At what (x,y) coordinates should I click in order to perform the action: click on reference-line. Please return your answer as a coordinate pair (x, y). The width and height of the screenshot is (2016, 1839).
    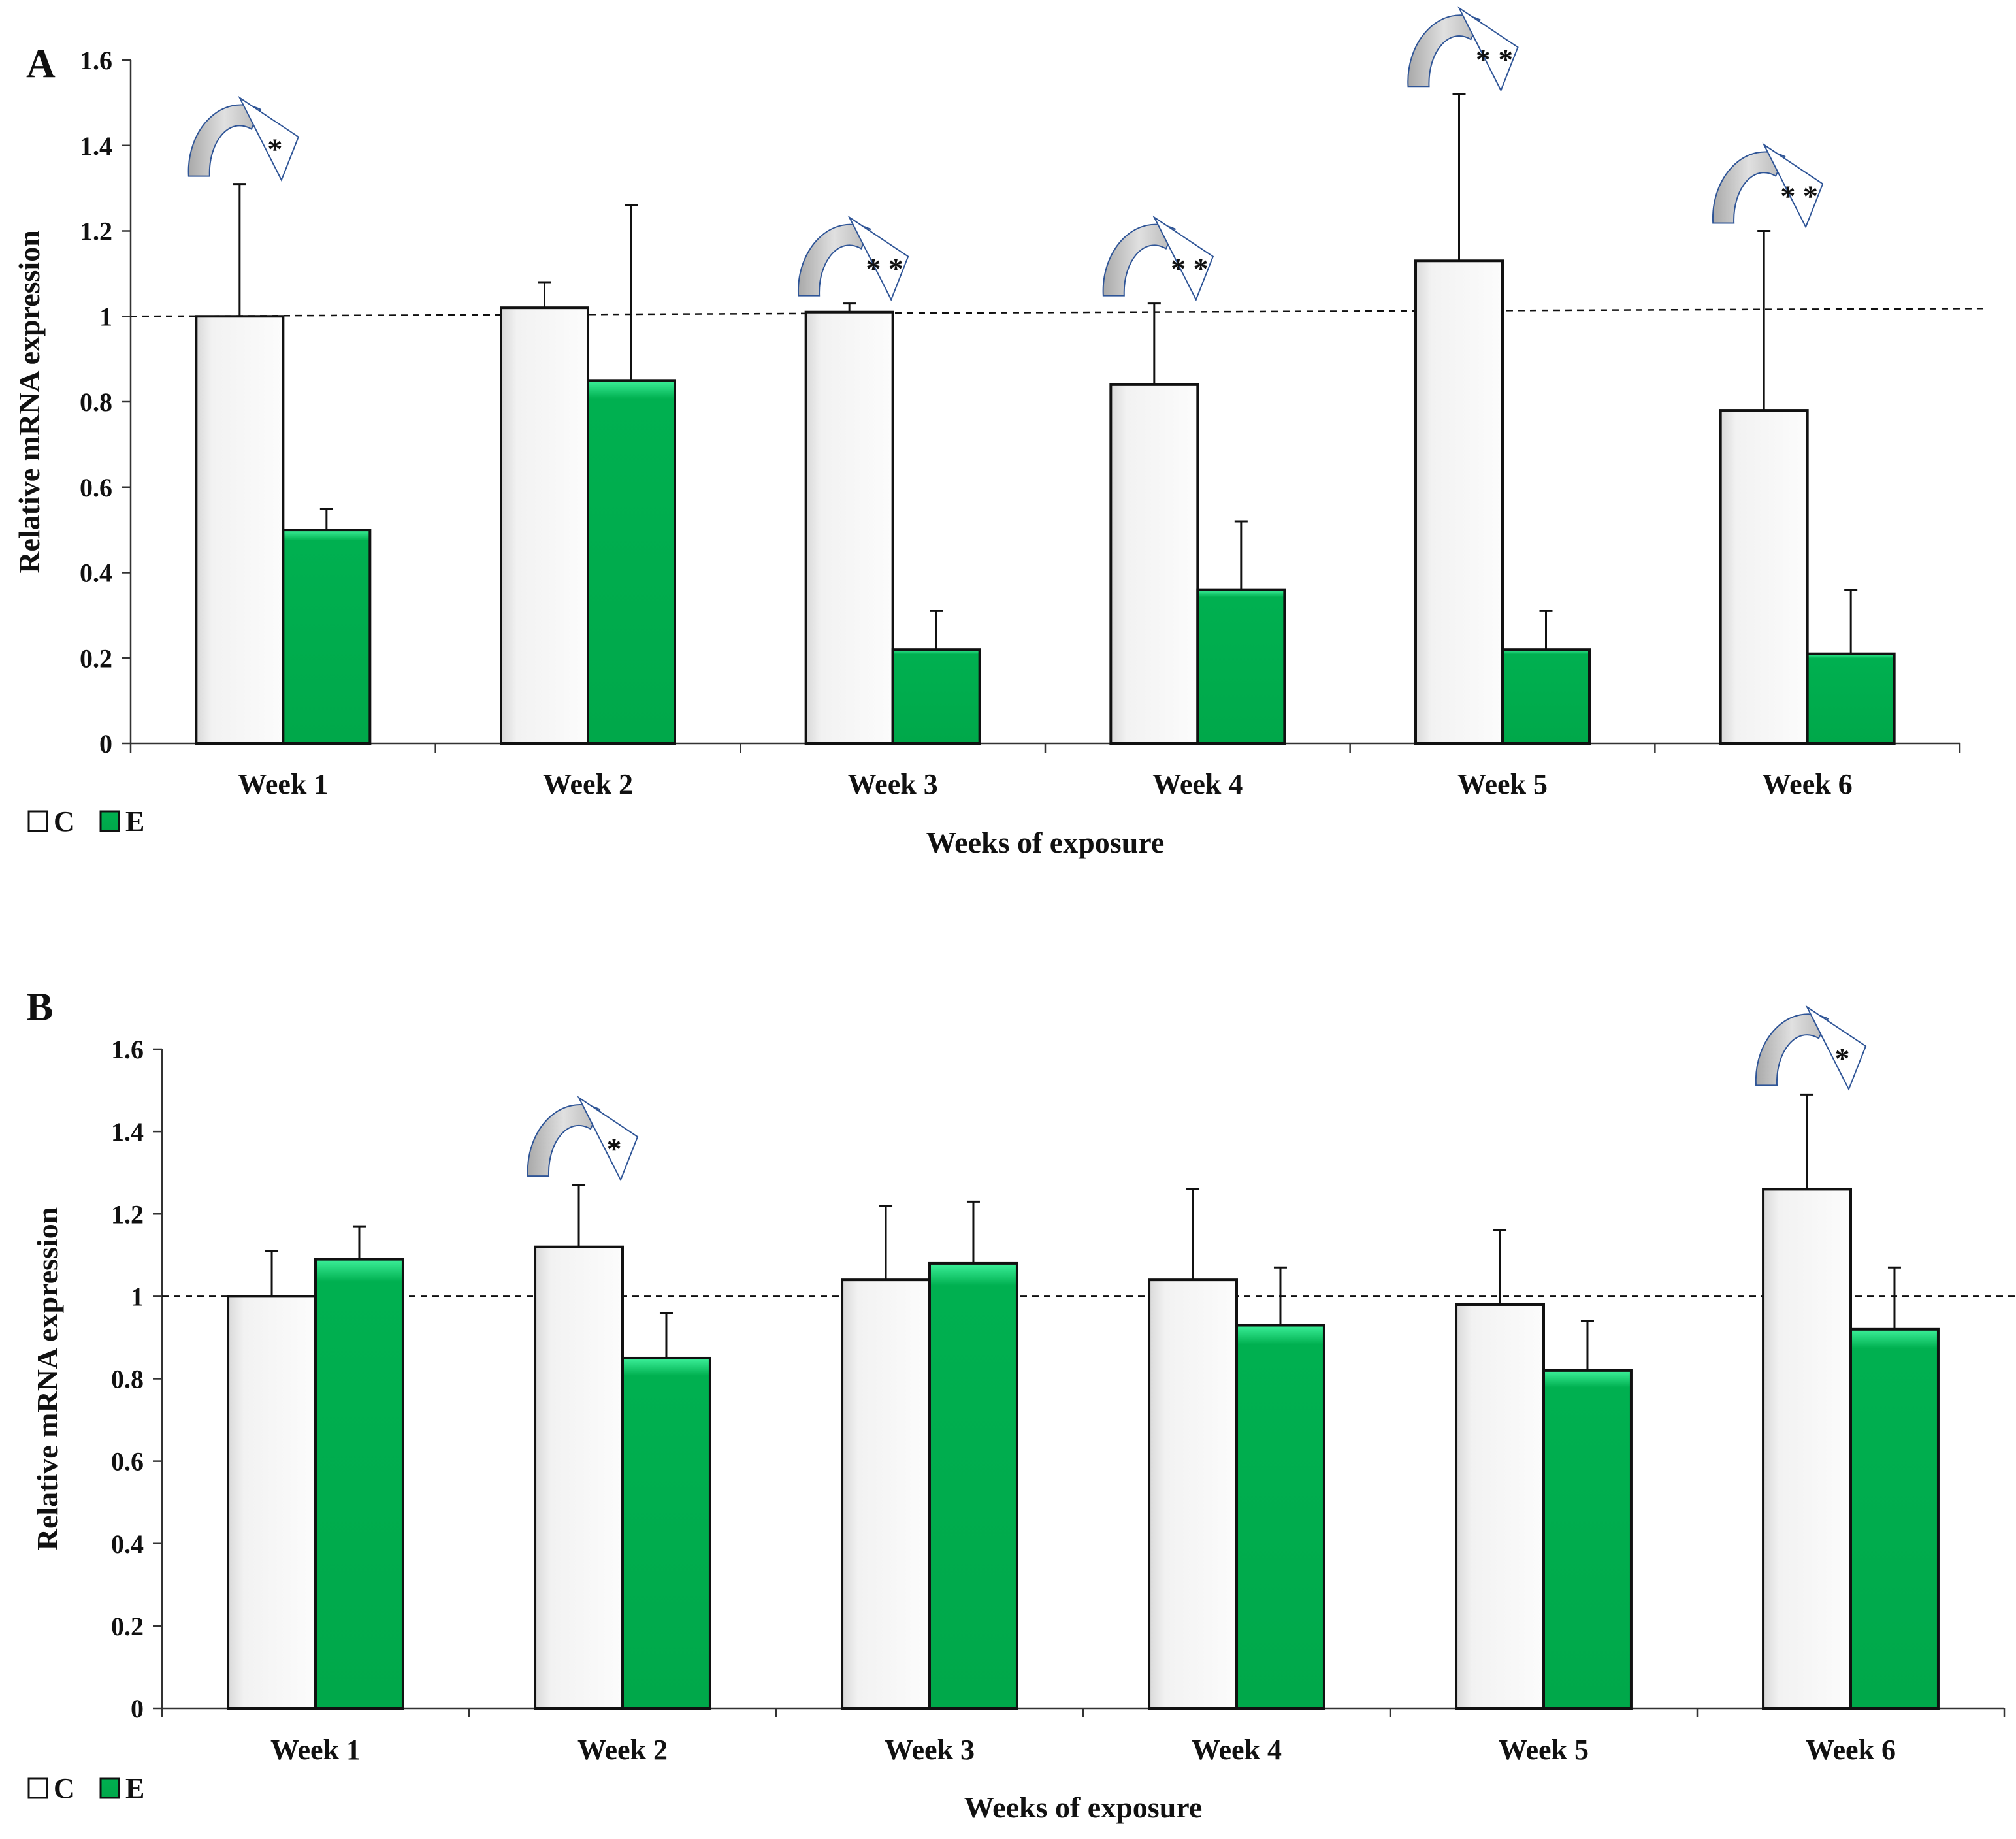
    Looking at the image, I should click on (1058, 312).